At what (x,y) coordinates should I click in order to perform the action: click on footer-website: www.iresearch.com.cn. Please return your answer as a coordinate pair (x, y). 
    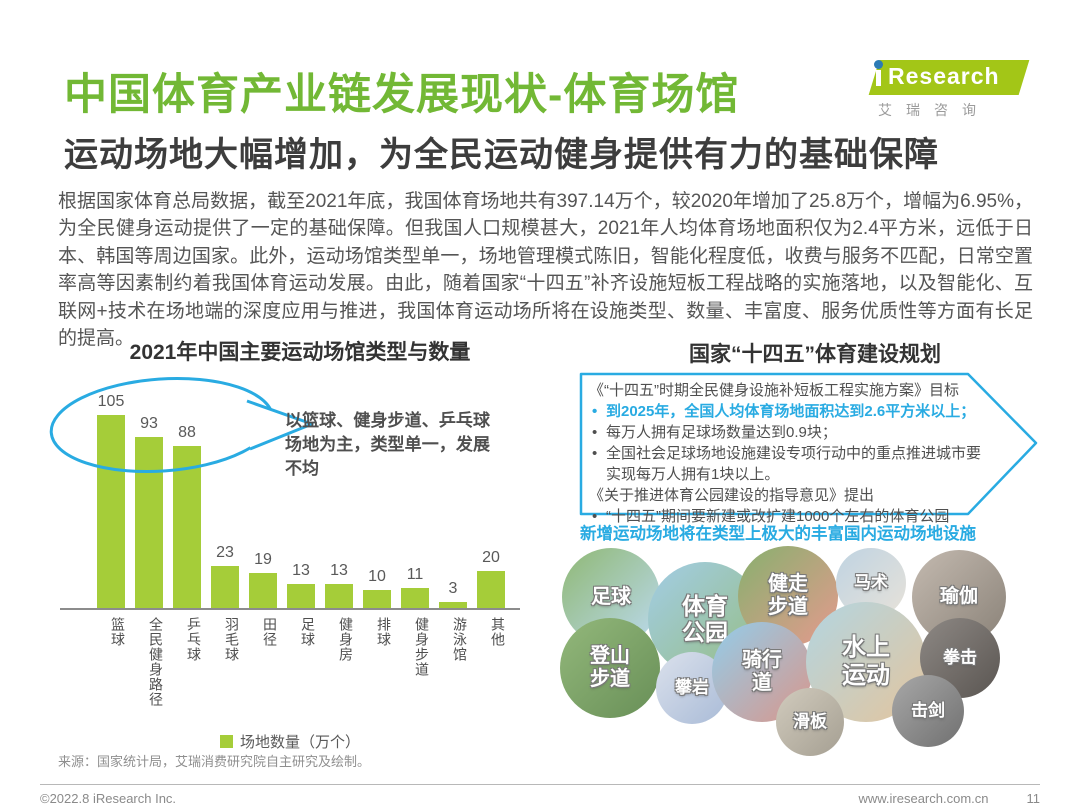
    Looking at the image, I should click on (923, 798).